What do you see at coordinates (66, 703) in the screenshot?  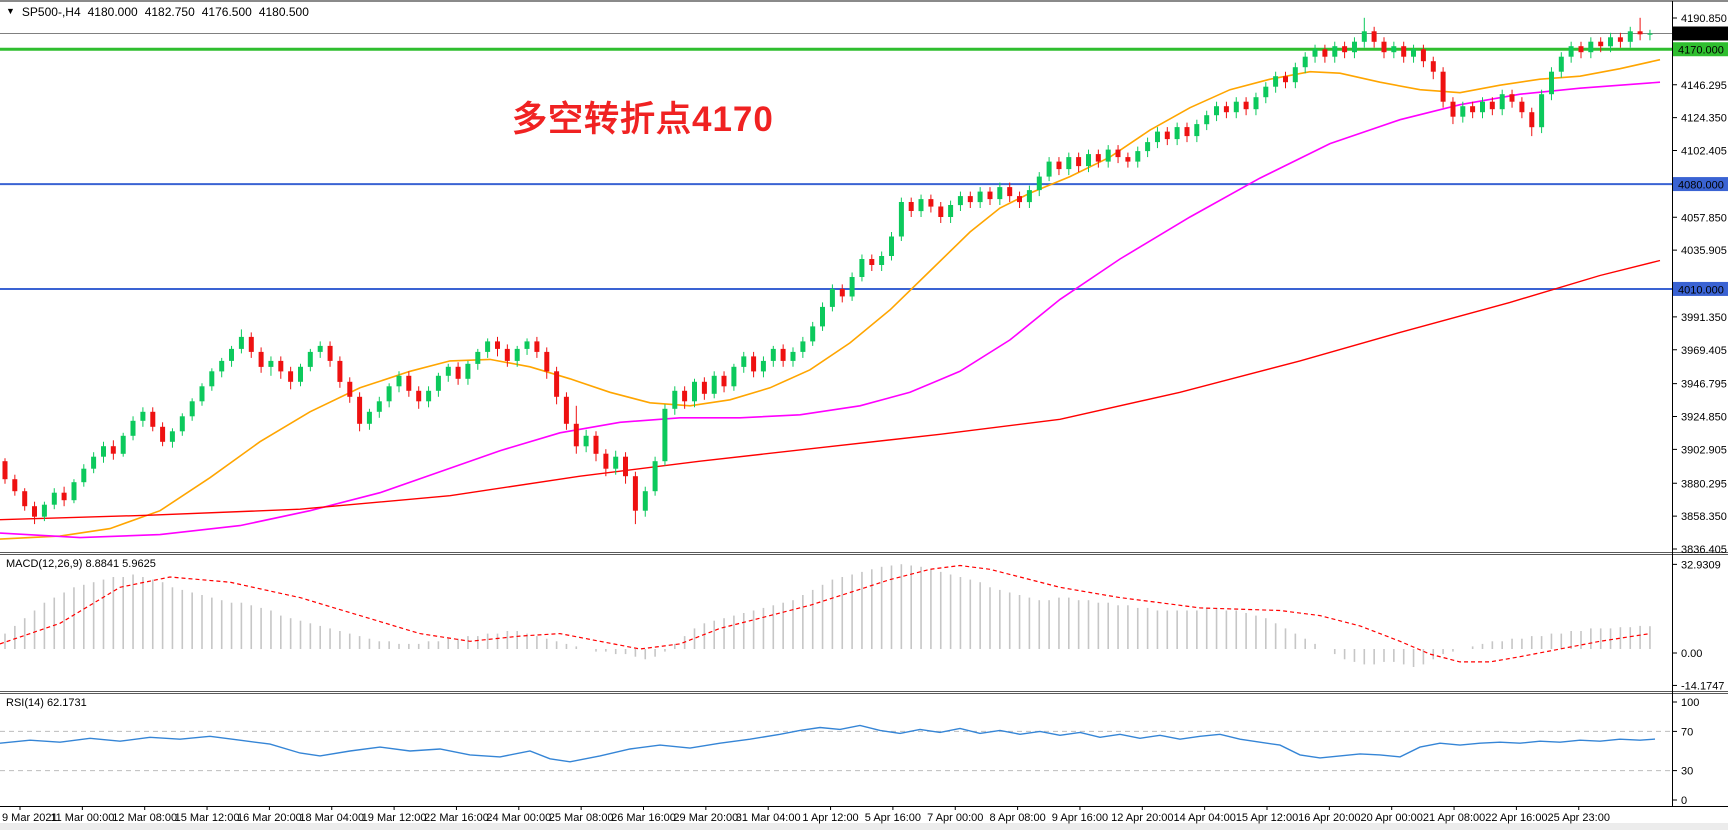 I see `rsi-value: 62.1731` at bounding box center [66, 703].